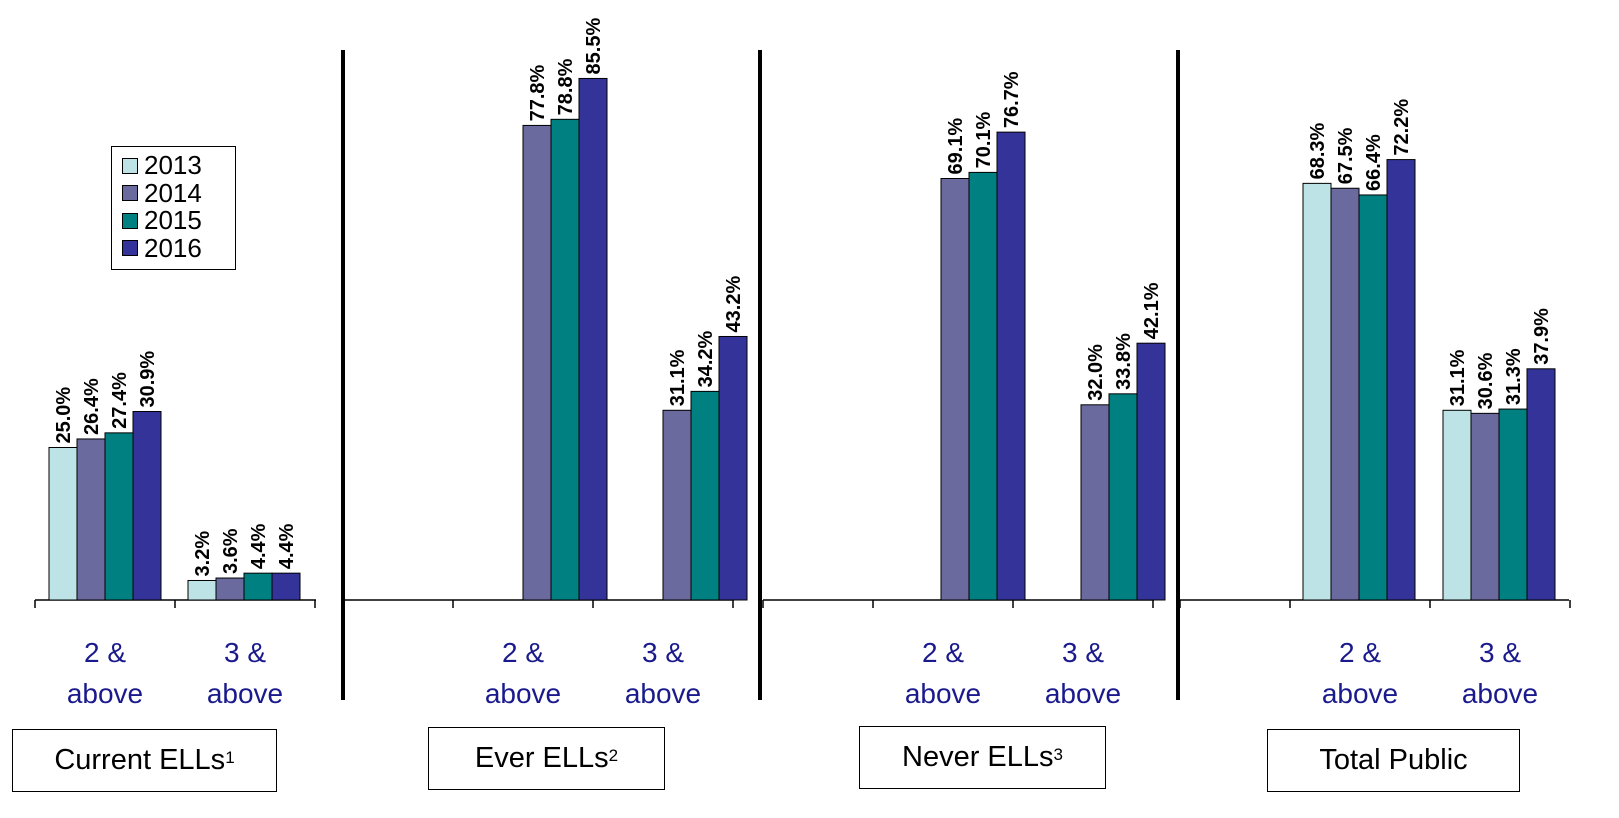 The height and width of the screenshot is (818, 1619). I want to click on data-label: 30.9%, so click(148, 379).